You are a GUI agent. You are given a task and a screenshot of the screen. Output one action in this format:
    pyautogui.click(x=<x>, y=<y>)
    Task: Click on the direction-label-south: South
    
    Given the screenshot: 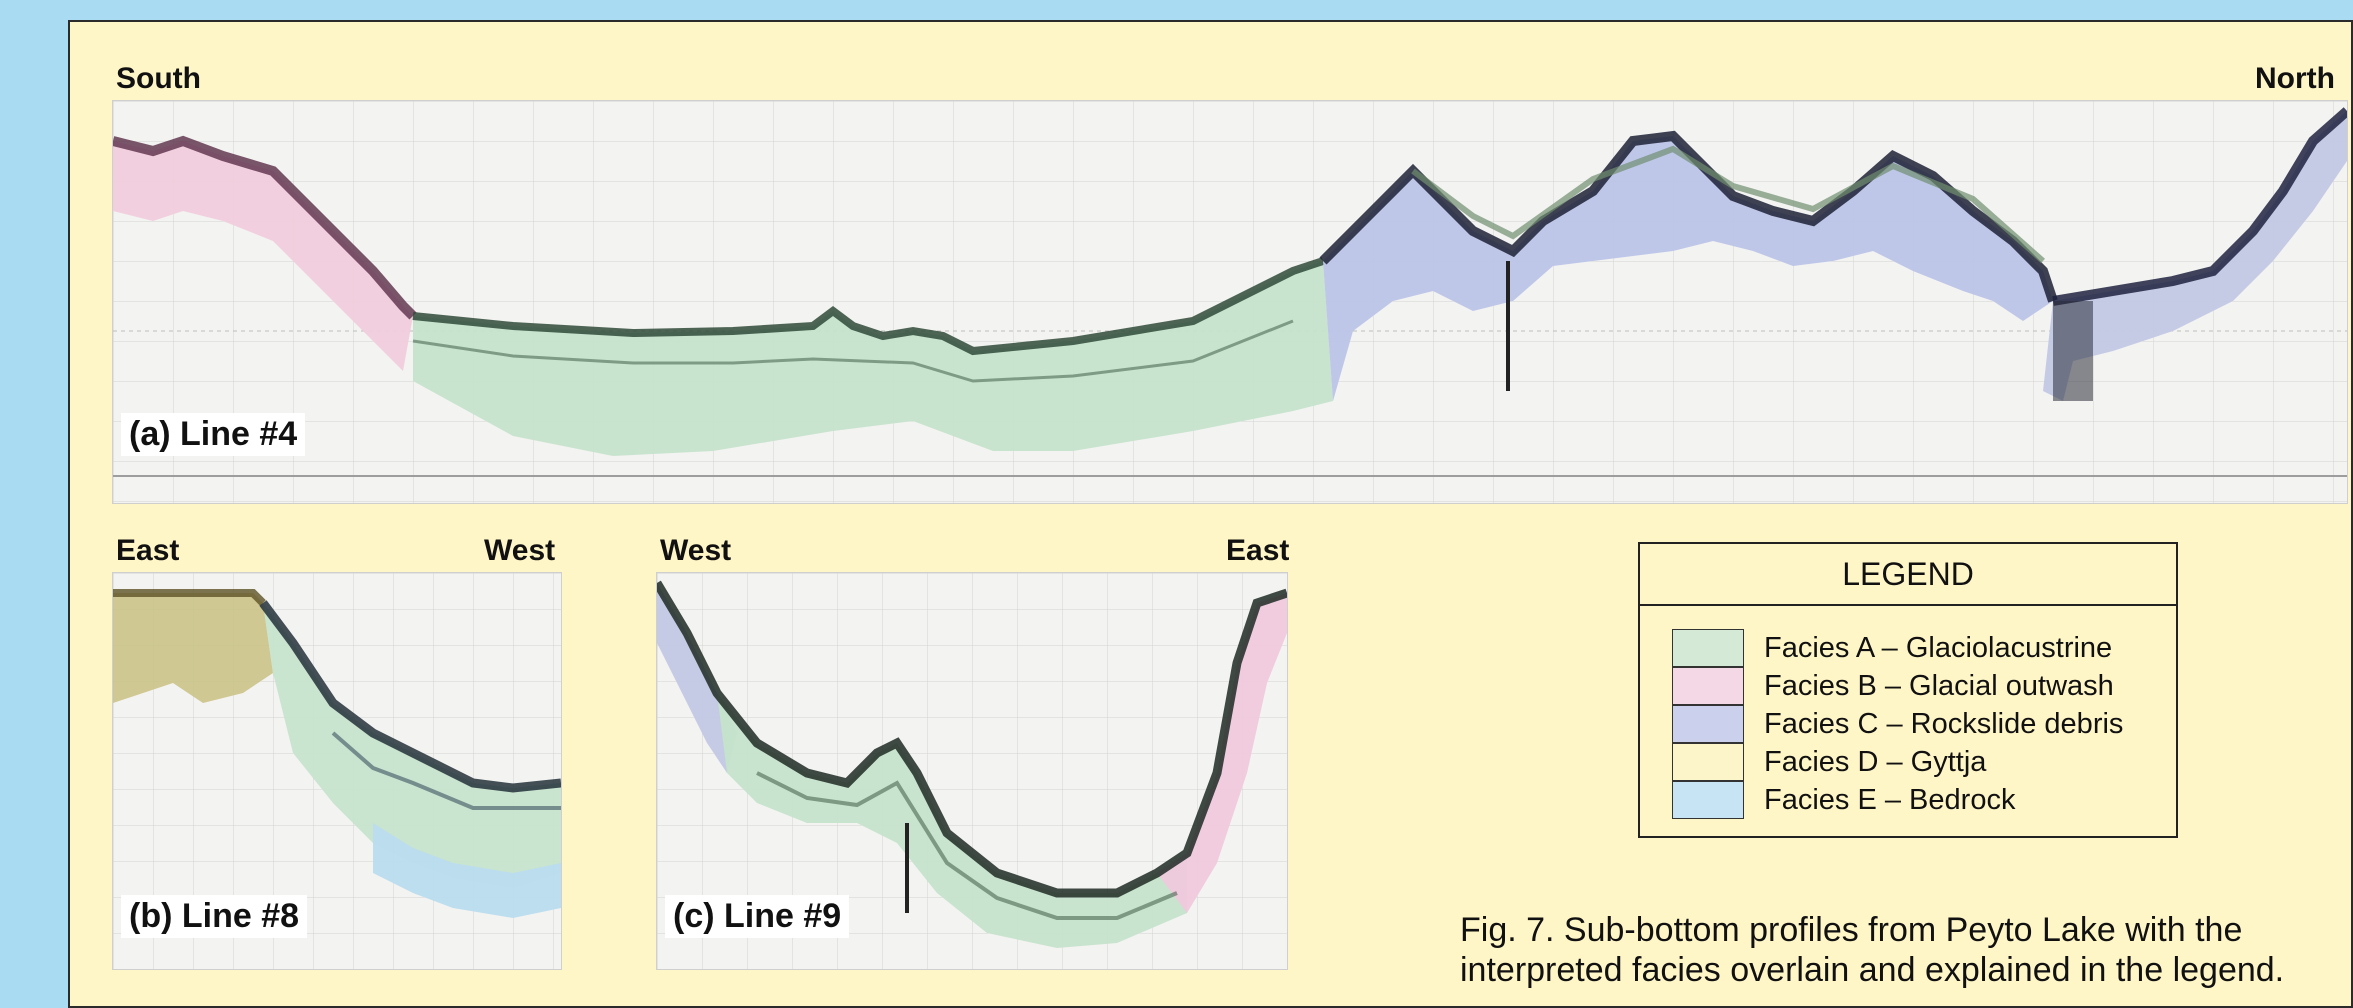 What is the action you would take?
    pyautogui.click(x=158, y=78)
    